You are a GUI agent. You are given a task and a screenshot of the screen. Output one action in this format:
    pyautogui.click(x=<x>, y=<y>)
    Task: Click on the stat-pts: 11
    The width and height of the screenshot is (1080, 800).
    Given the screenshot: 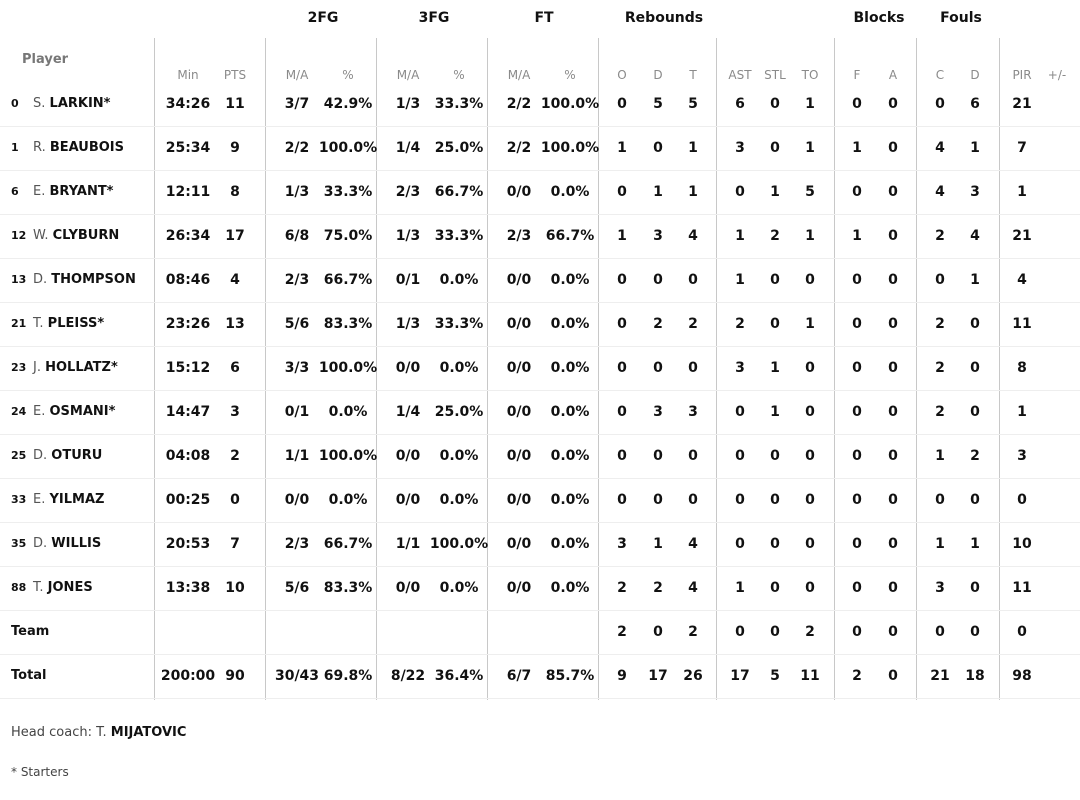 What is the action you would take?
    pyautogui.click(x=235, y=104)
    